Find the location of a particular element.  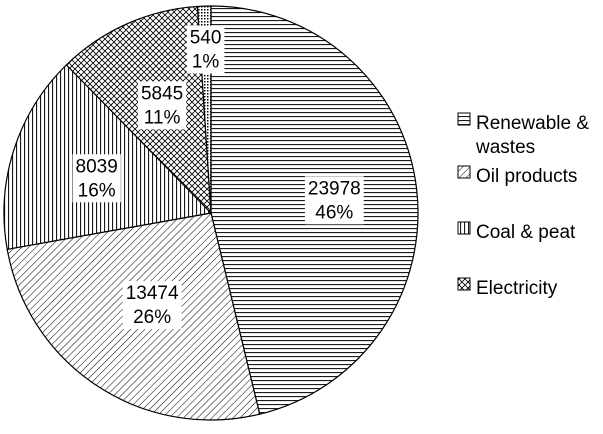

data-label-percent: 11% is located at coordinates (162, 117).